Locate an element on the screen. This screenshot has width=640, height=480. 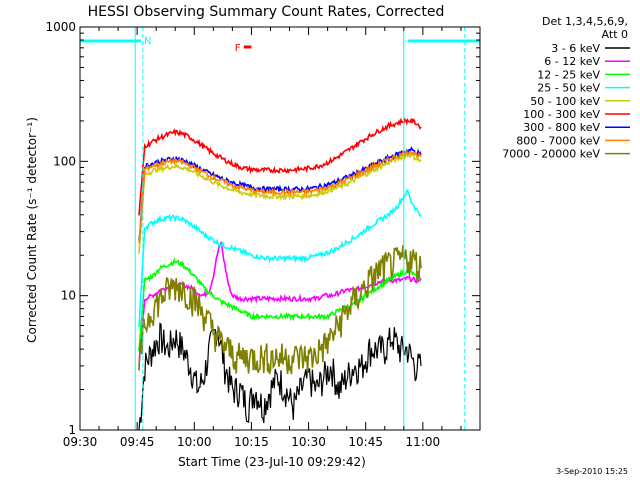
legend-label-3: 25 - 50 keV is located at coordinates (568, 88).